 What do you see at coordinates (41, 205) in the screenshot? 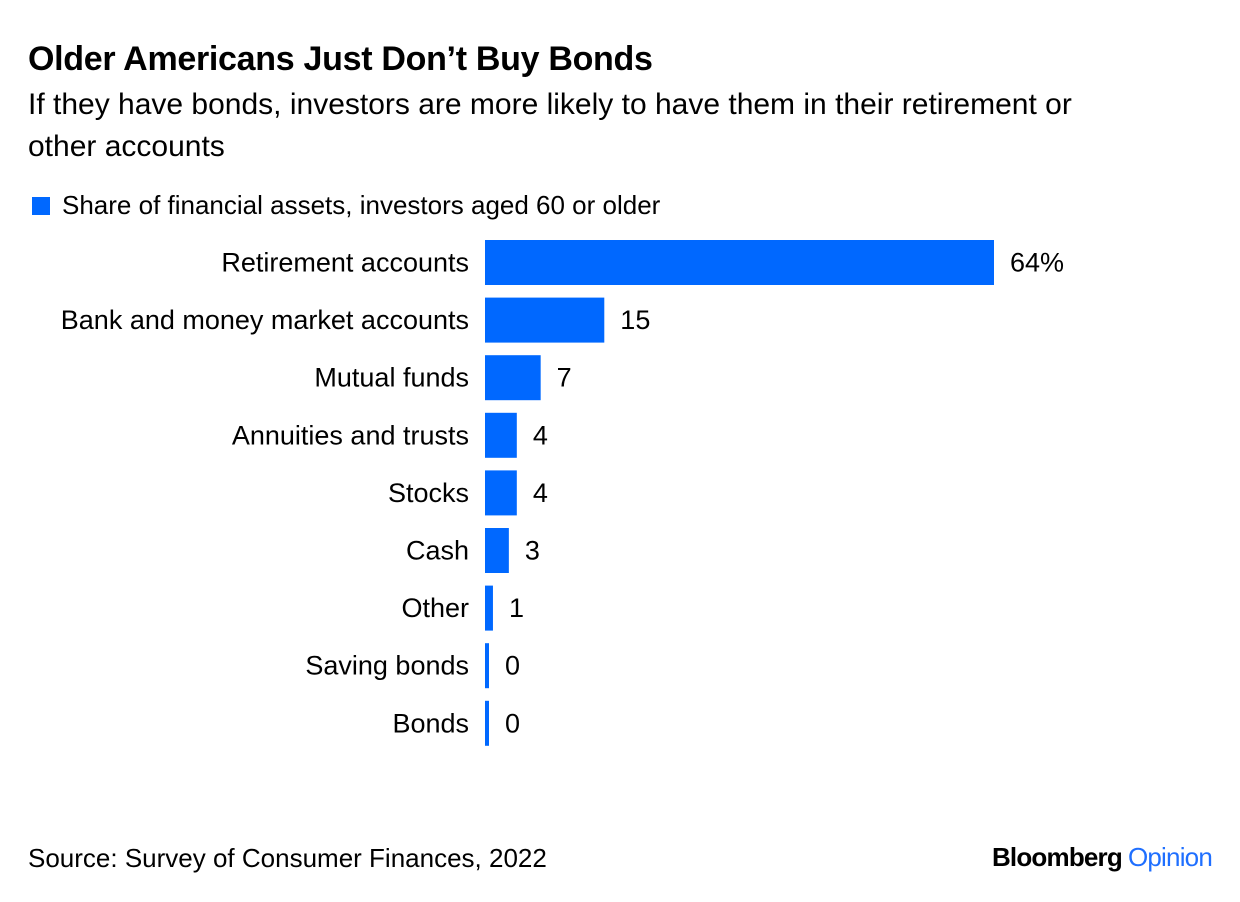
I see `legend-swatch` at bounding box center [41, 205].